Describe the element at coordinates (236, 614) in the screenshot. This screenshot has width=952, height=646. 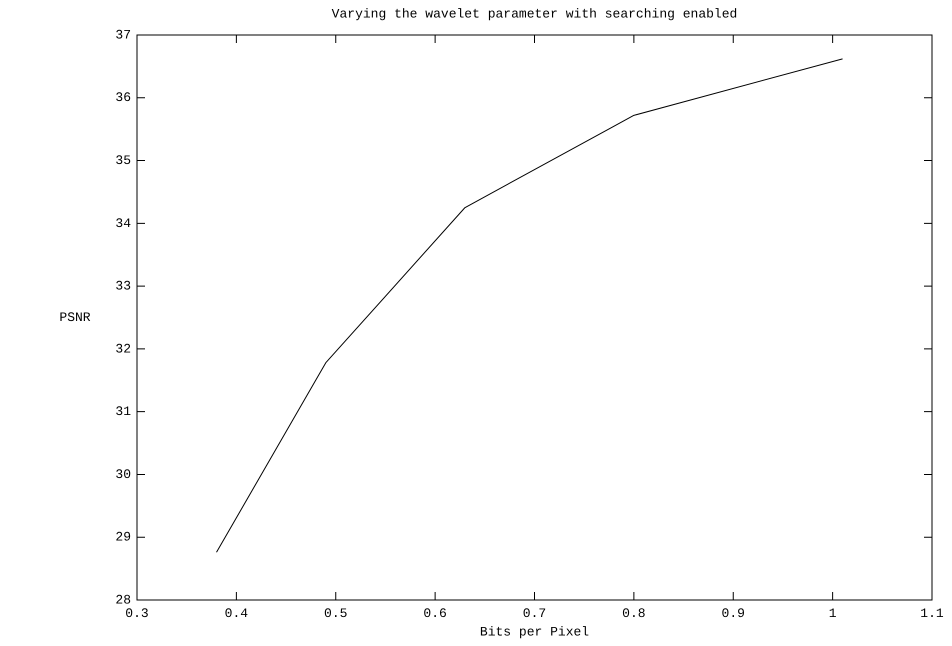
I see `x-tick-label: 0.4` at that location.